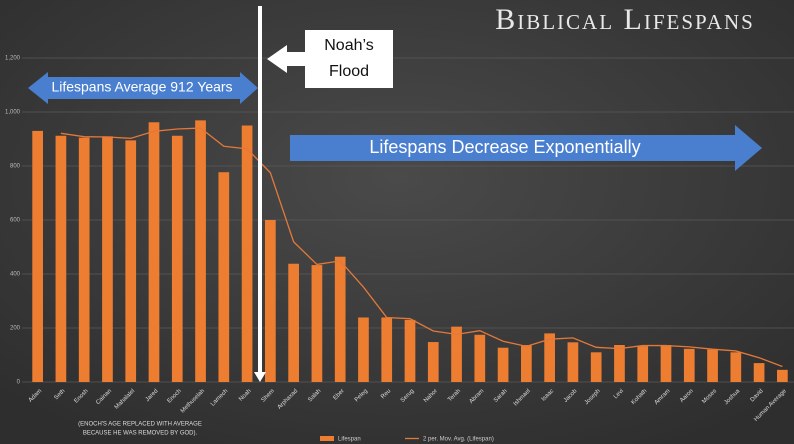  Describe the element at coordinates (625, 19) in the screenshot. I see `chart-title: Biblical Lifespans` at that location.